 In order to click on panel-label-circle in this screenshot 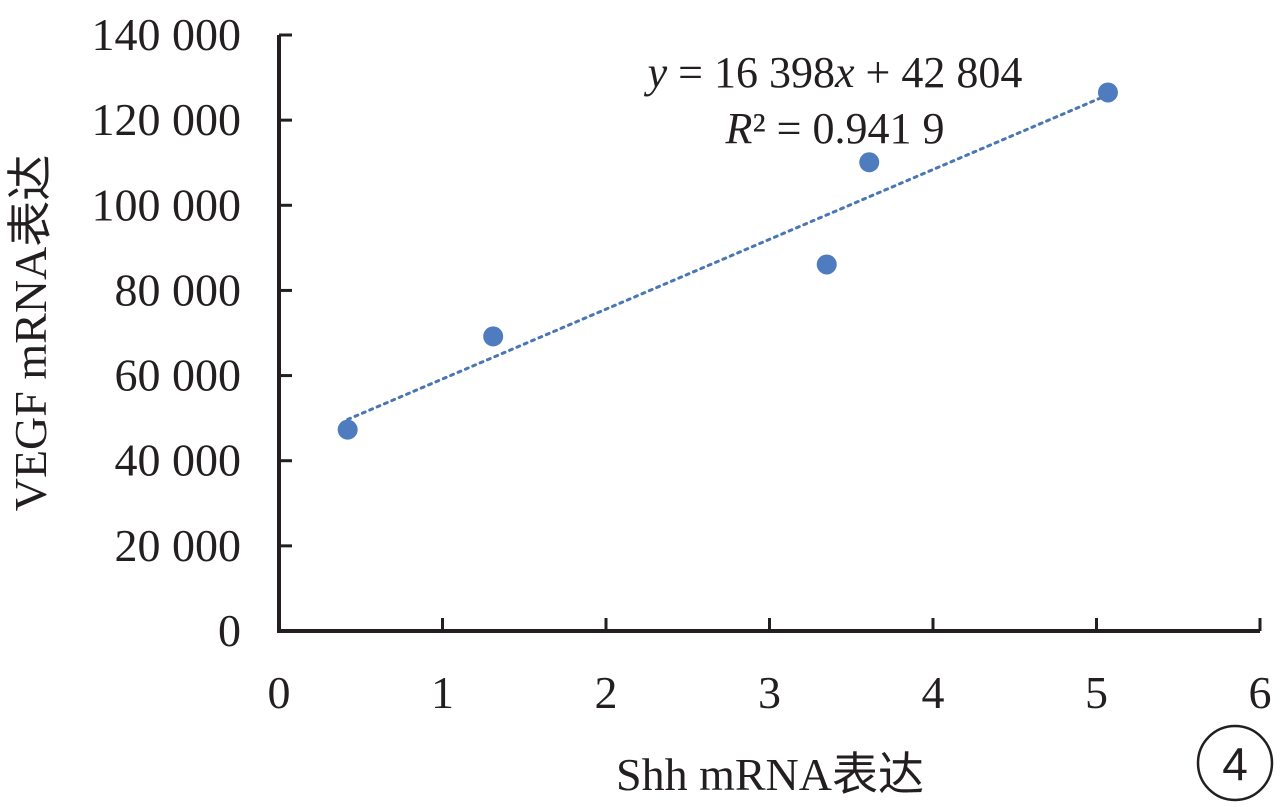, I will do `click(1235, 763)`.